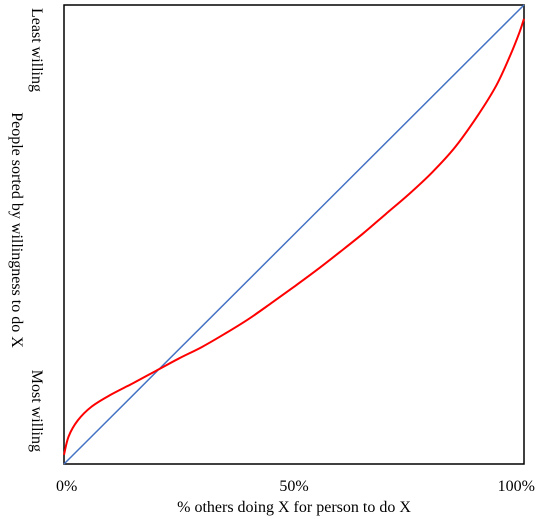  Describe the element at coordinates (16, 230) in the screenshot. I see `y-axis-label: People sorted by willingness to do X` at that location.